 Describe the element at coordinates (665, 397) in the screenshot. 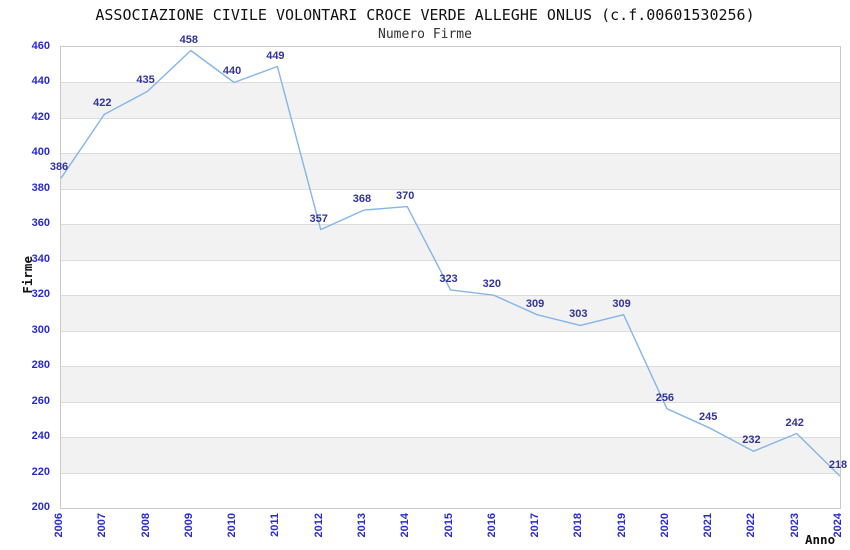

I see `data-label-2020: 256` at that location.